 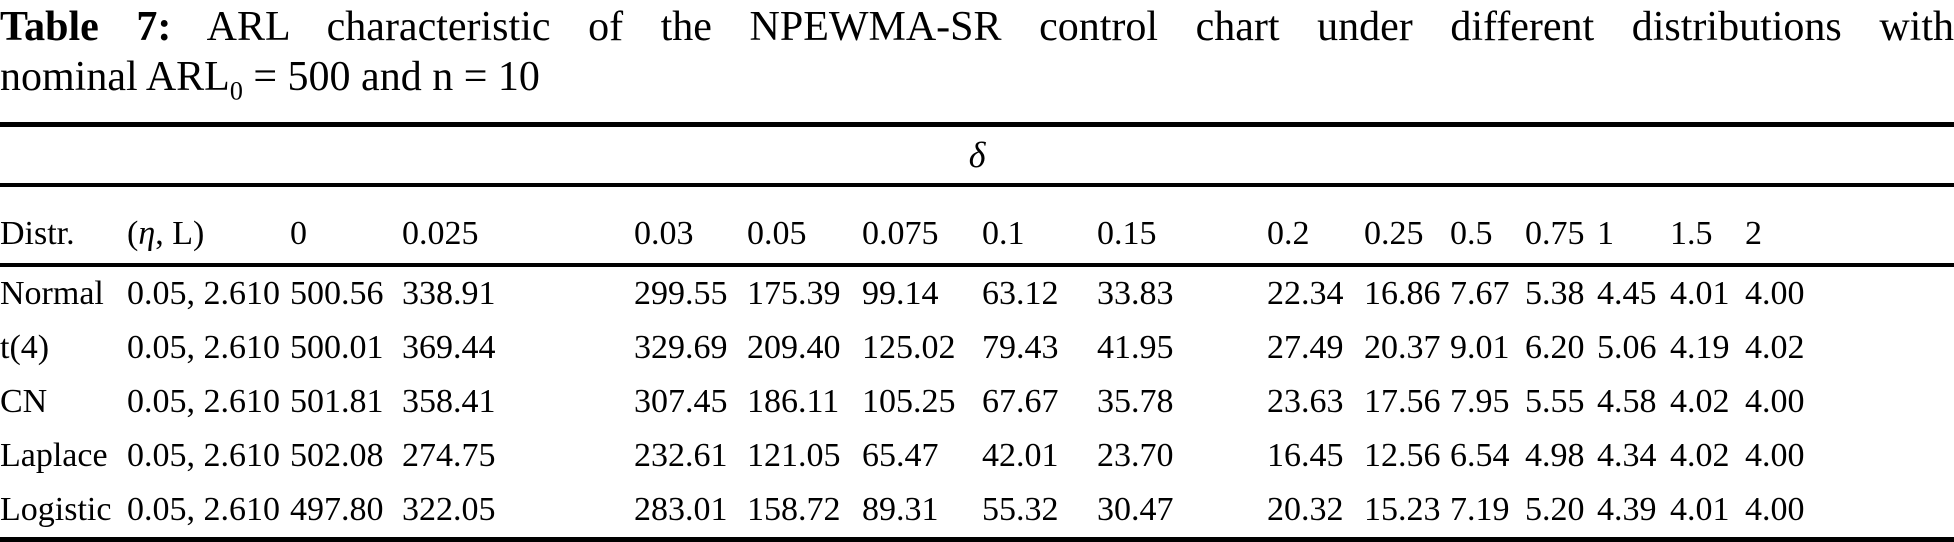 What do you see at coordinates (1305, 401) in the screenshot?
I see `arl-value-cell: 23.63` at bounding box center [1305, 401].